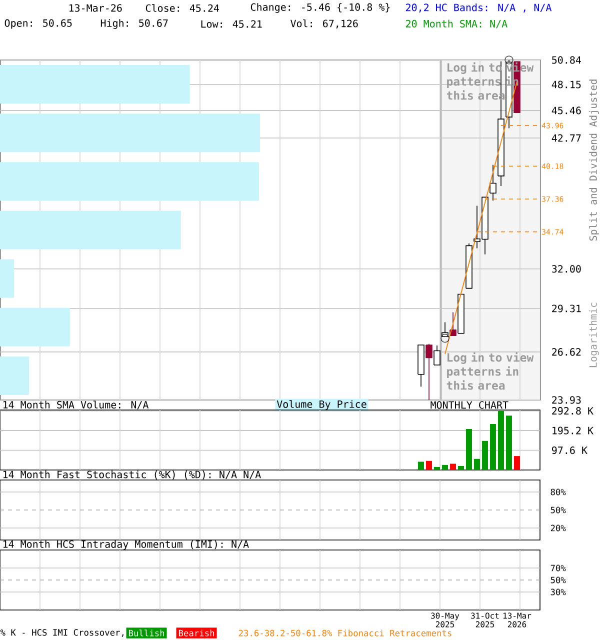  I want to click on text: 20%, so click(558, 528).